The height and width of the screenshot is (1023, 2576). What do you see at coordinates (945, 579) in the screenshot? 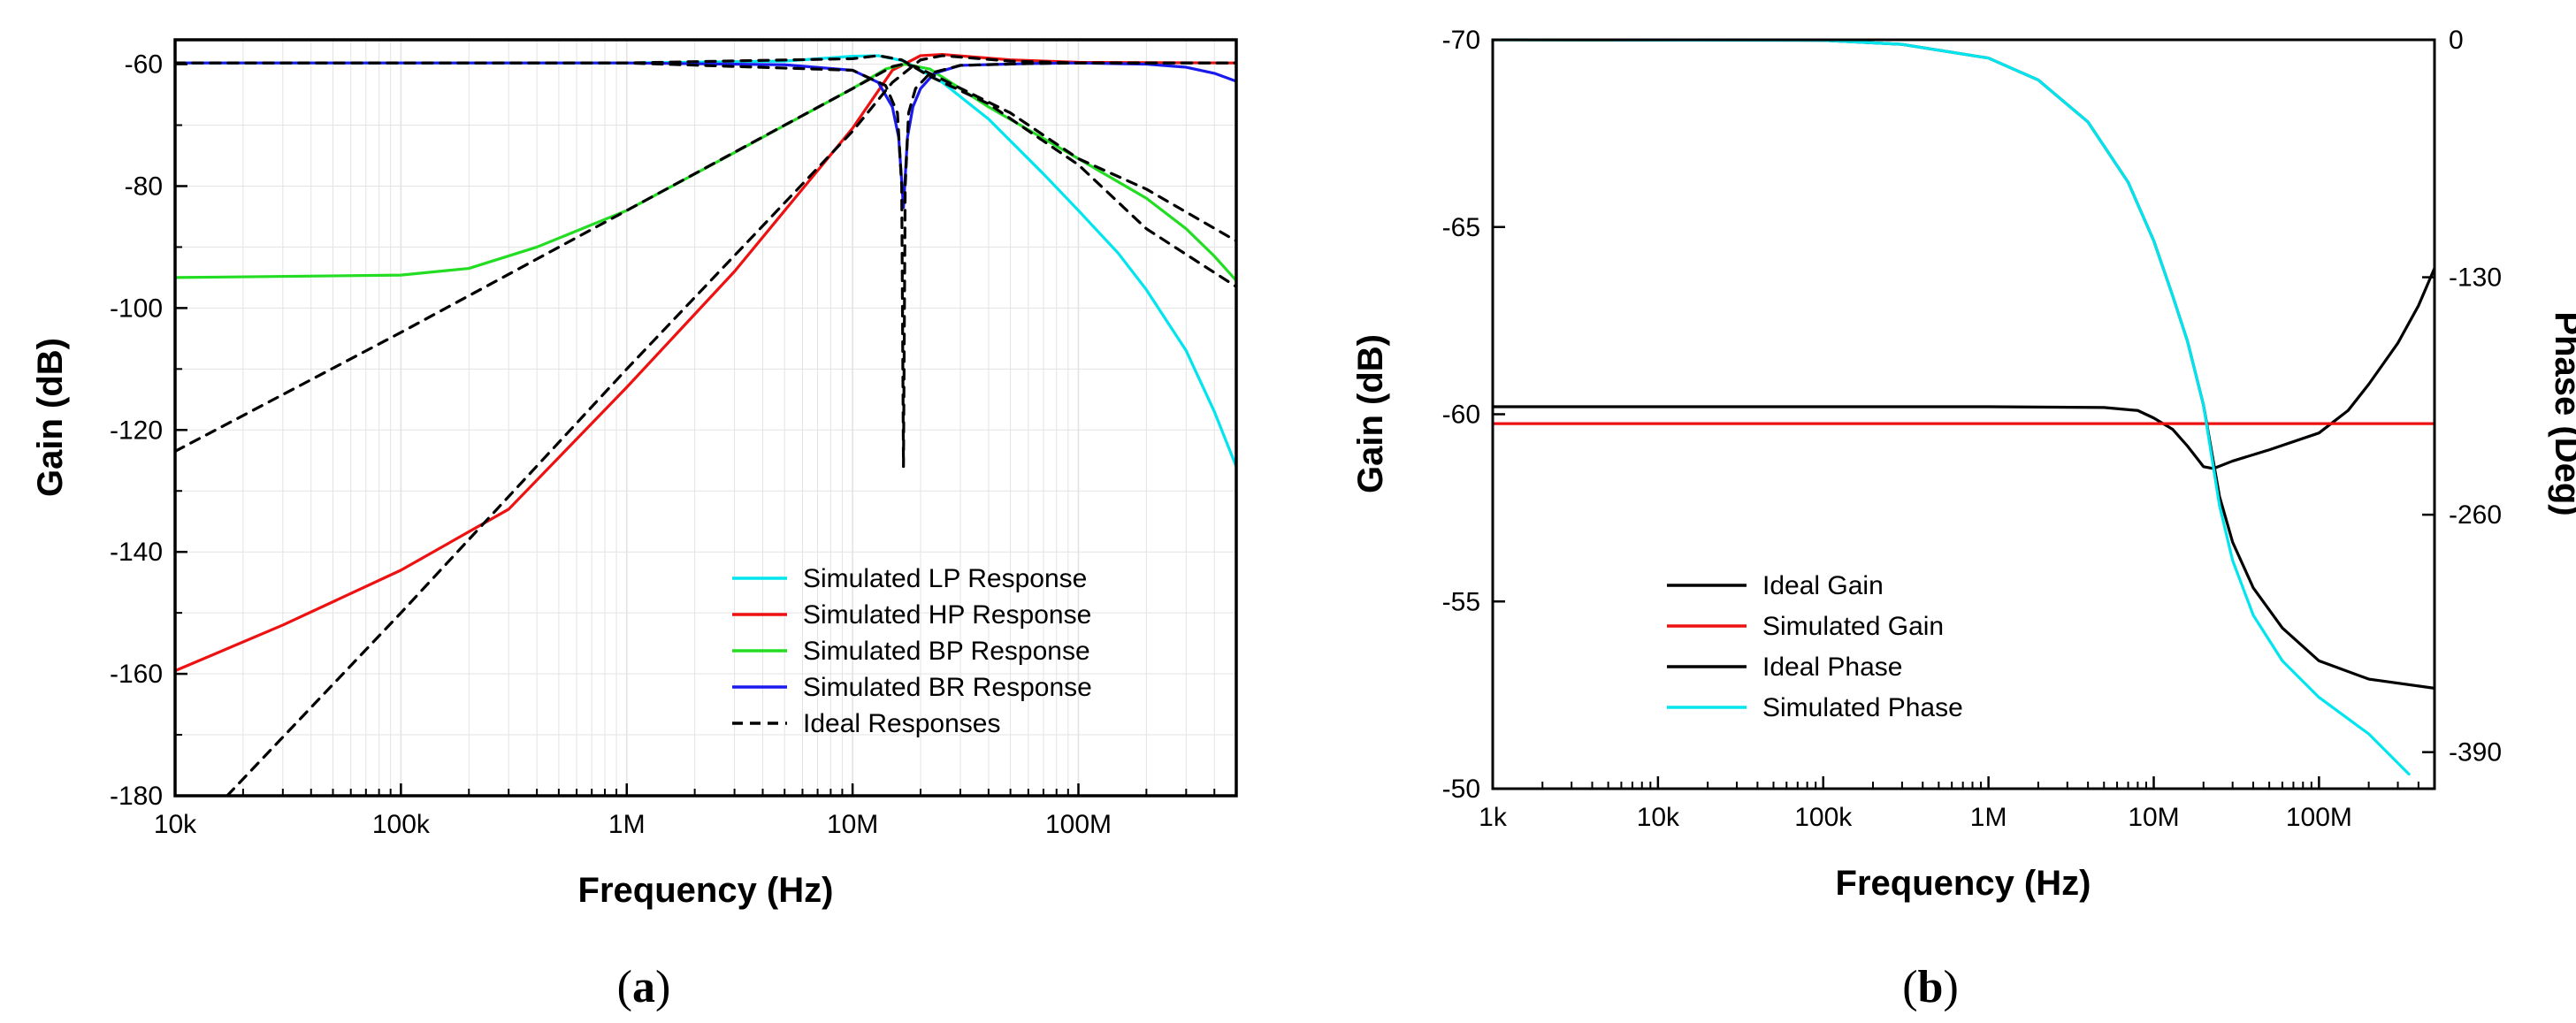
I see `legend-label-lp: Simulated LP Response` at bounding box center [945, 579].